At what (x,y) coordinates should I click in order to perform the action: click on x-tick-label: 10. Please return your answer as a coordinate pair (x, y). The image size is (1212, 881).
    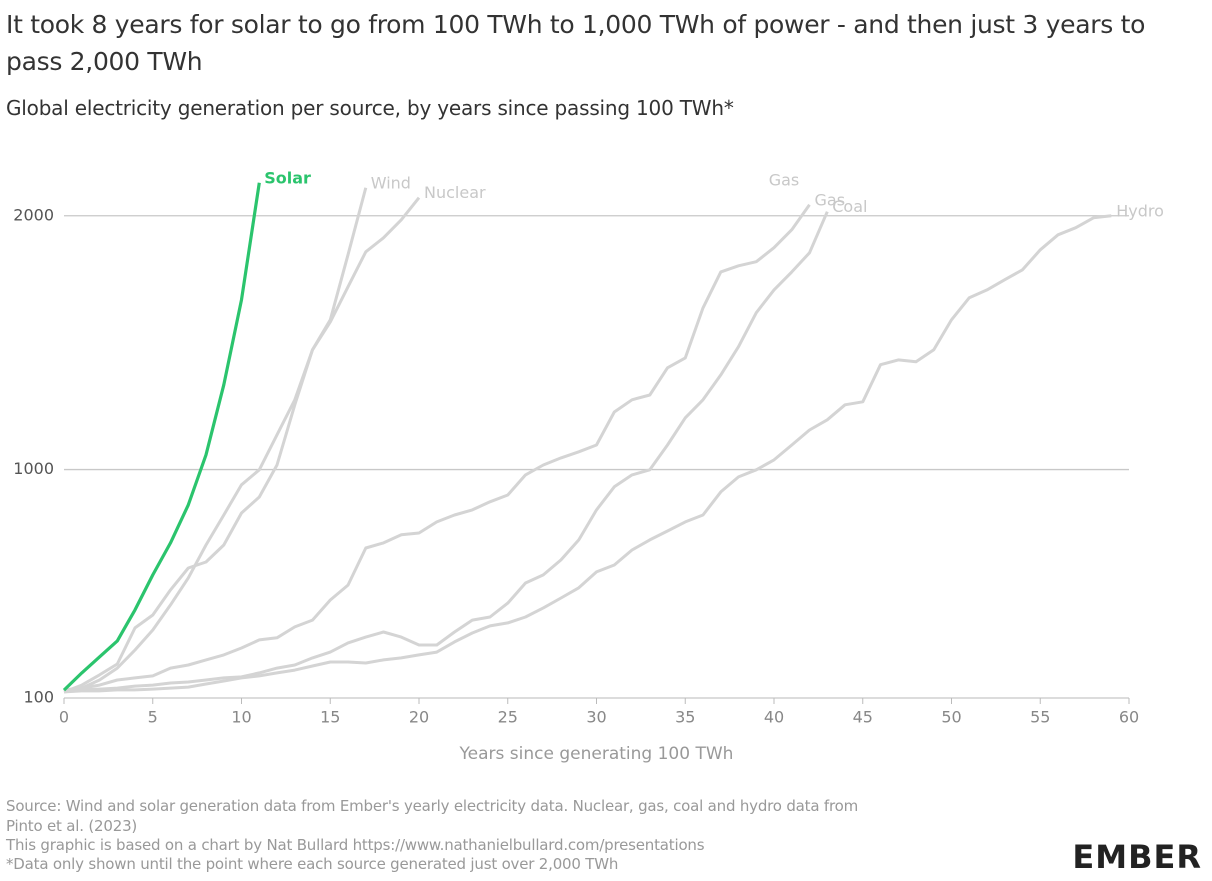
    Looking at the image, I should click on (241, 717).